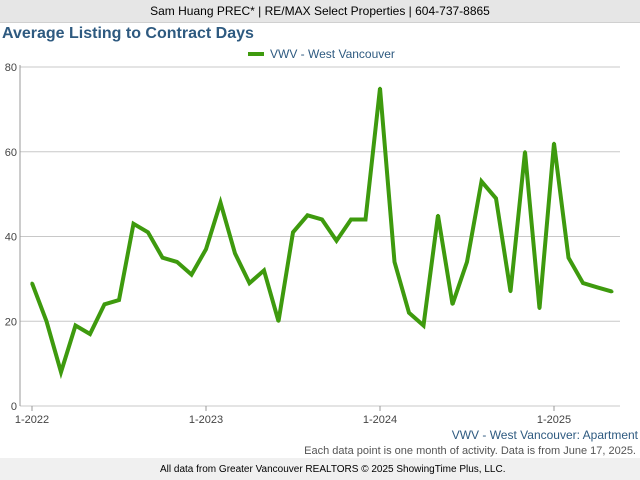  What do you see at coordinates (554, 420) in the screenshot?
I see `x-tick-label: 1-2025` at bounding box center [554, 420].